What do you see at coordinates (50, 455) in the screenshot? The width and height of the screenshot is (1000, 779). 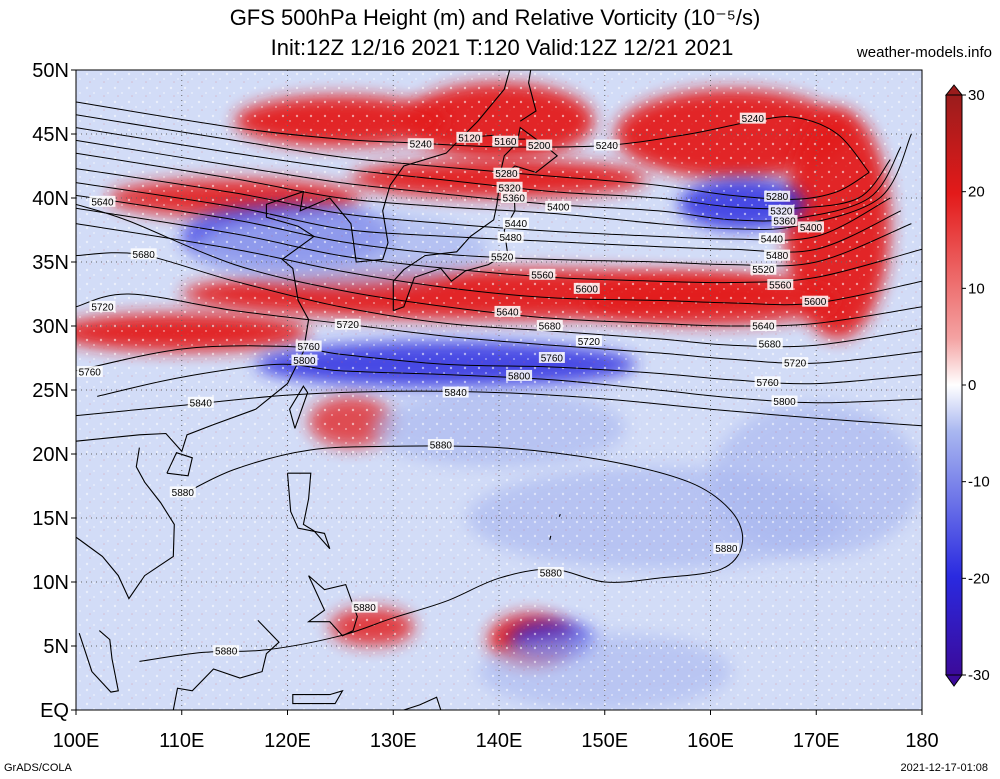 I see `lat-tick-label: 20N` at bounding box center [50, 455].